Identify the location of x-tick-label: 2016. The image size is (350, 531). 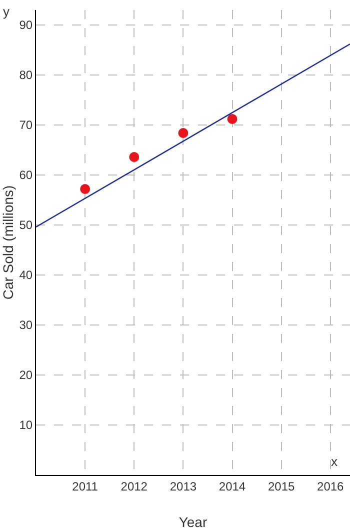
(330, 486).